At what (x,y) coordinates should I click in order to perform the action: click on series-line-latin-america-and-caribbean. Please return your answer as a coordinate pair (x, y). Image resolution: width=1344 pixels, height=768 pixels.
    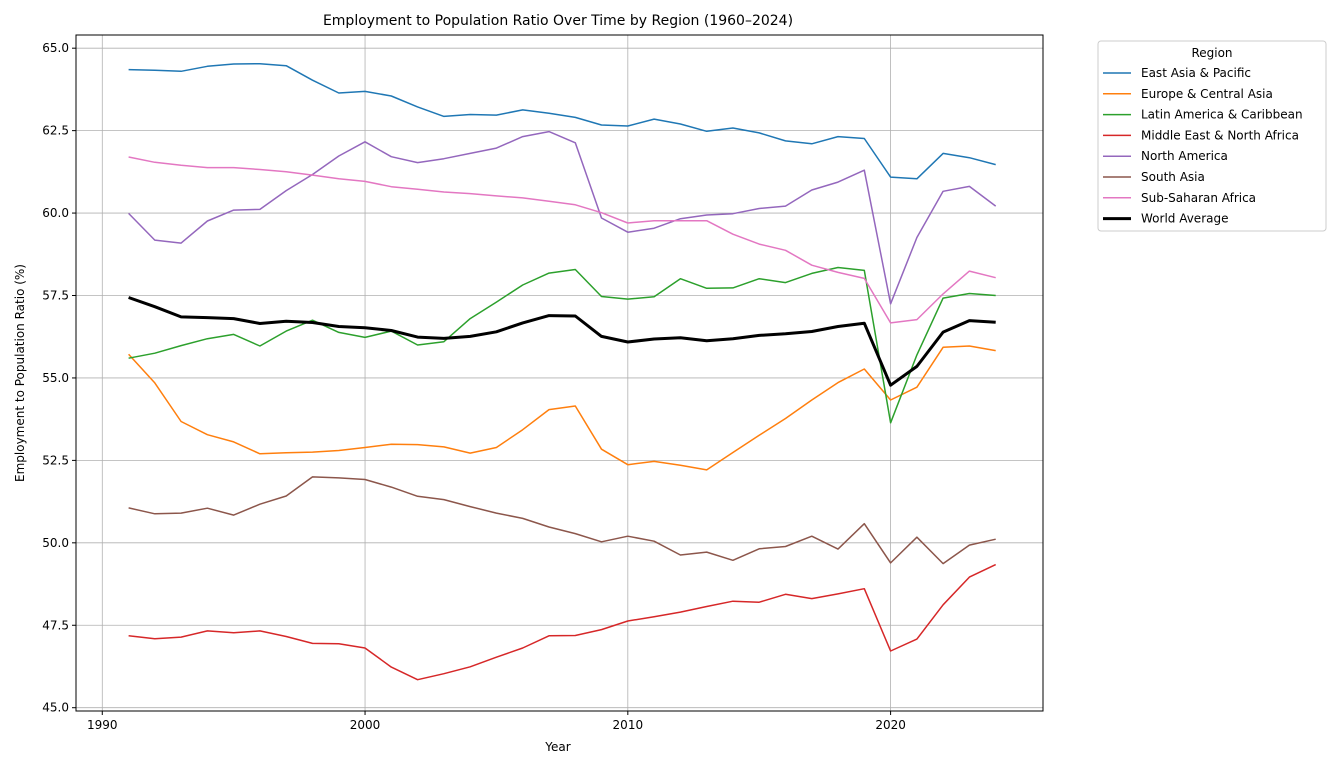
    Looking at the image, I should click on (562, 345).